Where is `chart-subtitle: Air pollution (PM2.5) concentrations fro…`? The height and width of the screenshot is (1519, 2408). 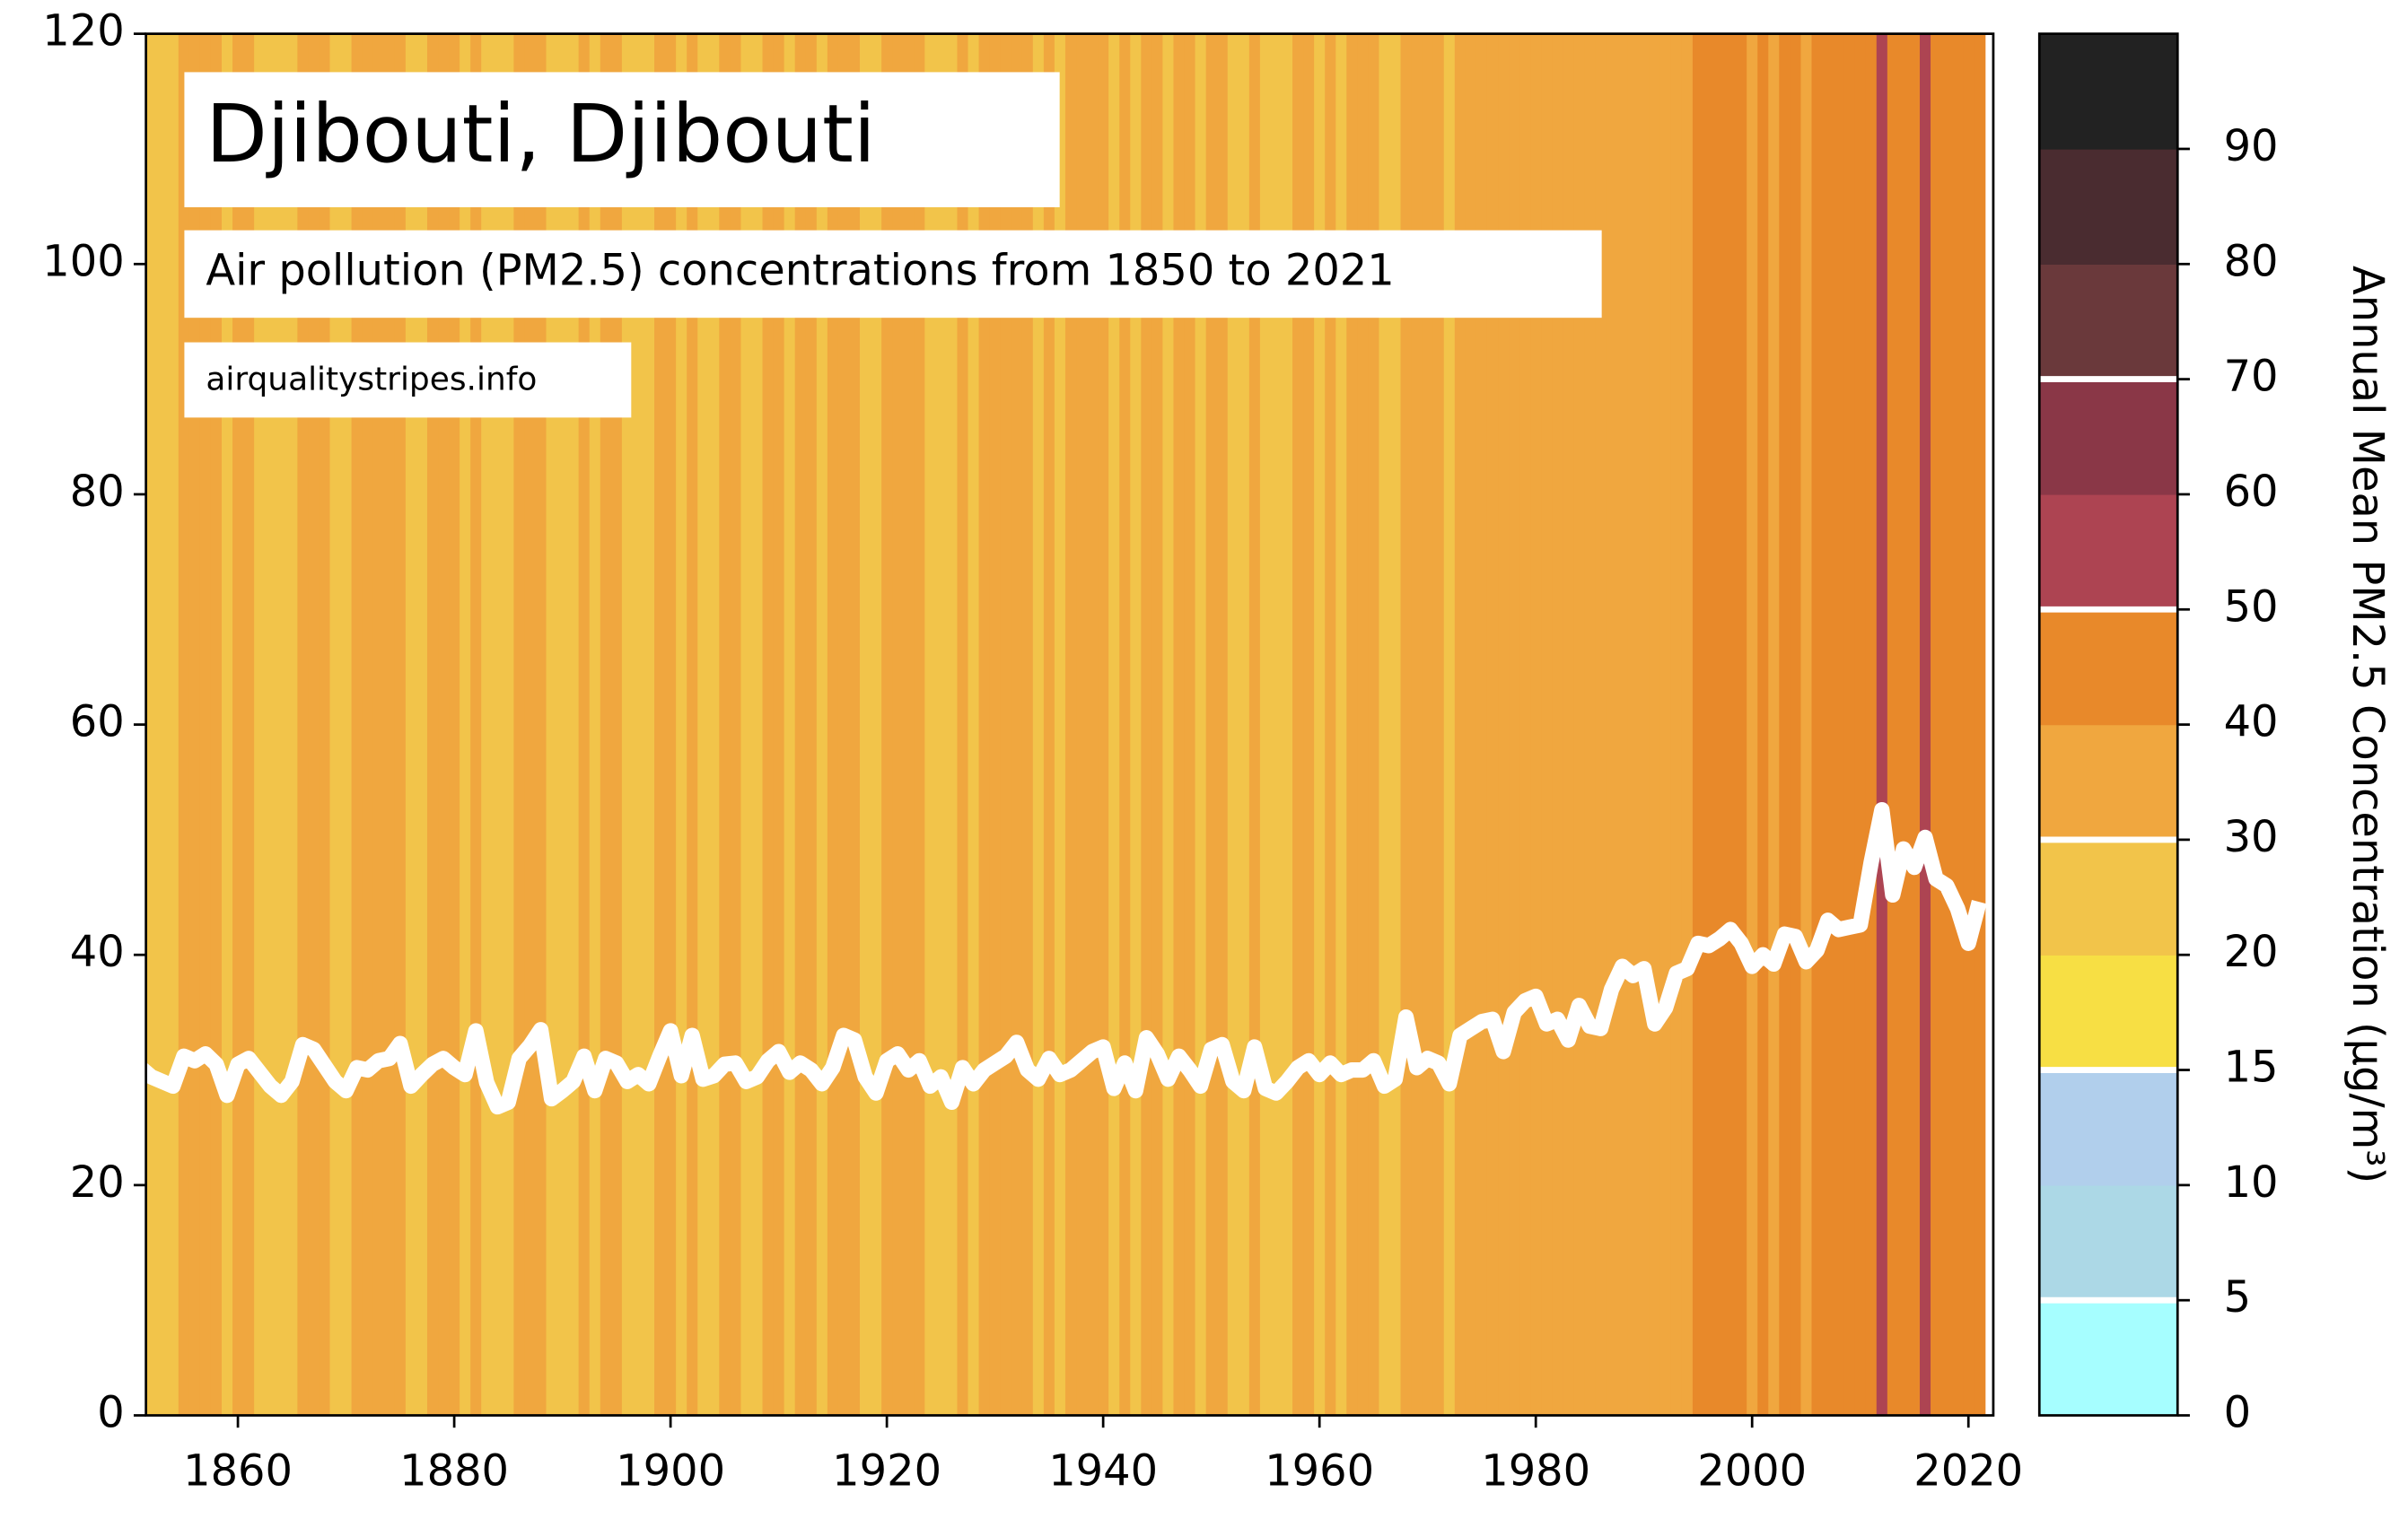
chart-subtitle: Air pollution (PM2.5) concentrations fro… is located at coordinates (800, 271).